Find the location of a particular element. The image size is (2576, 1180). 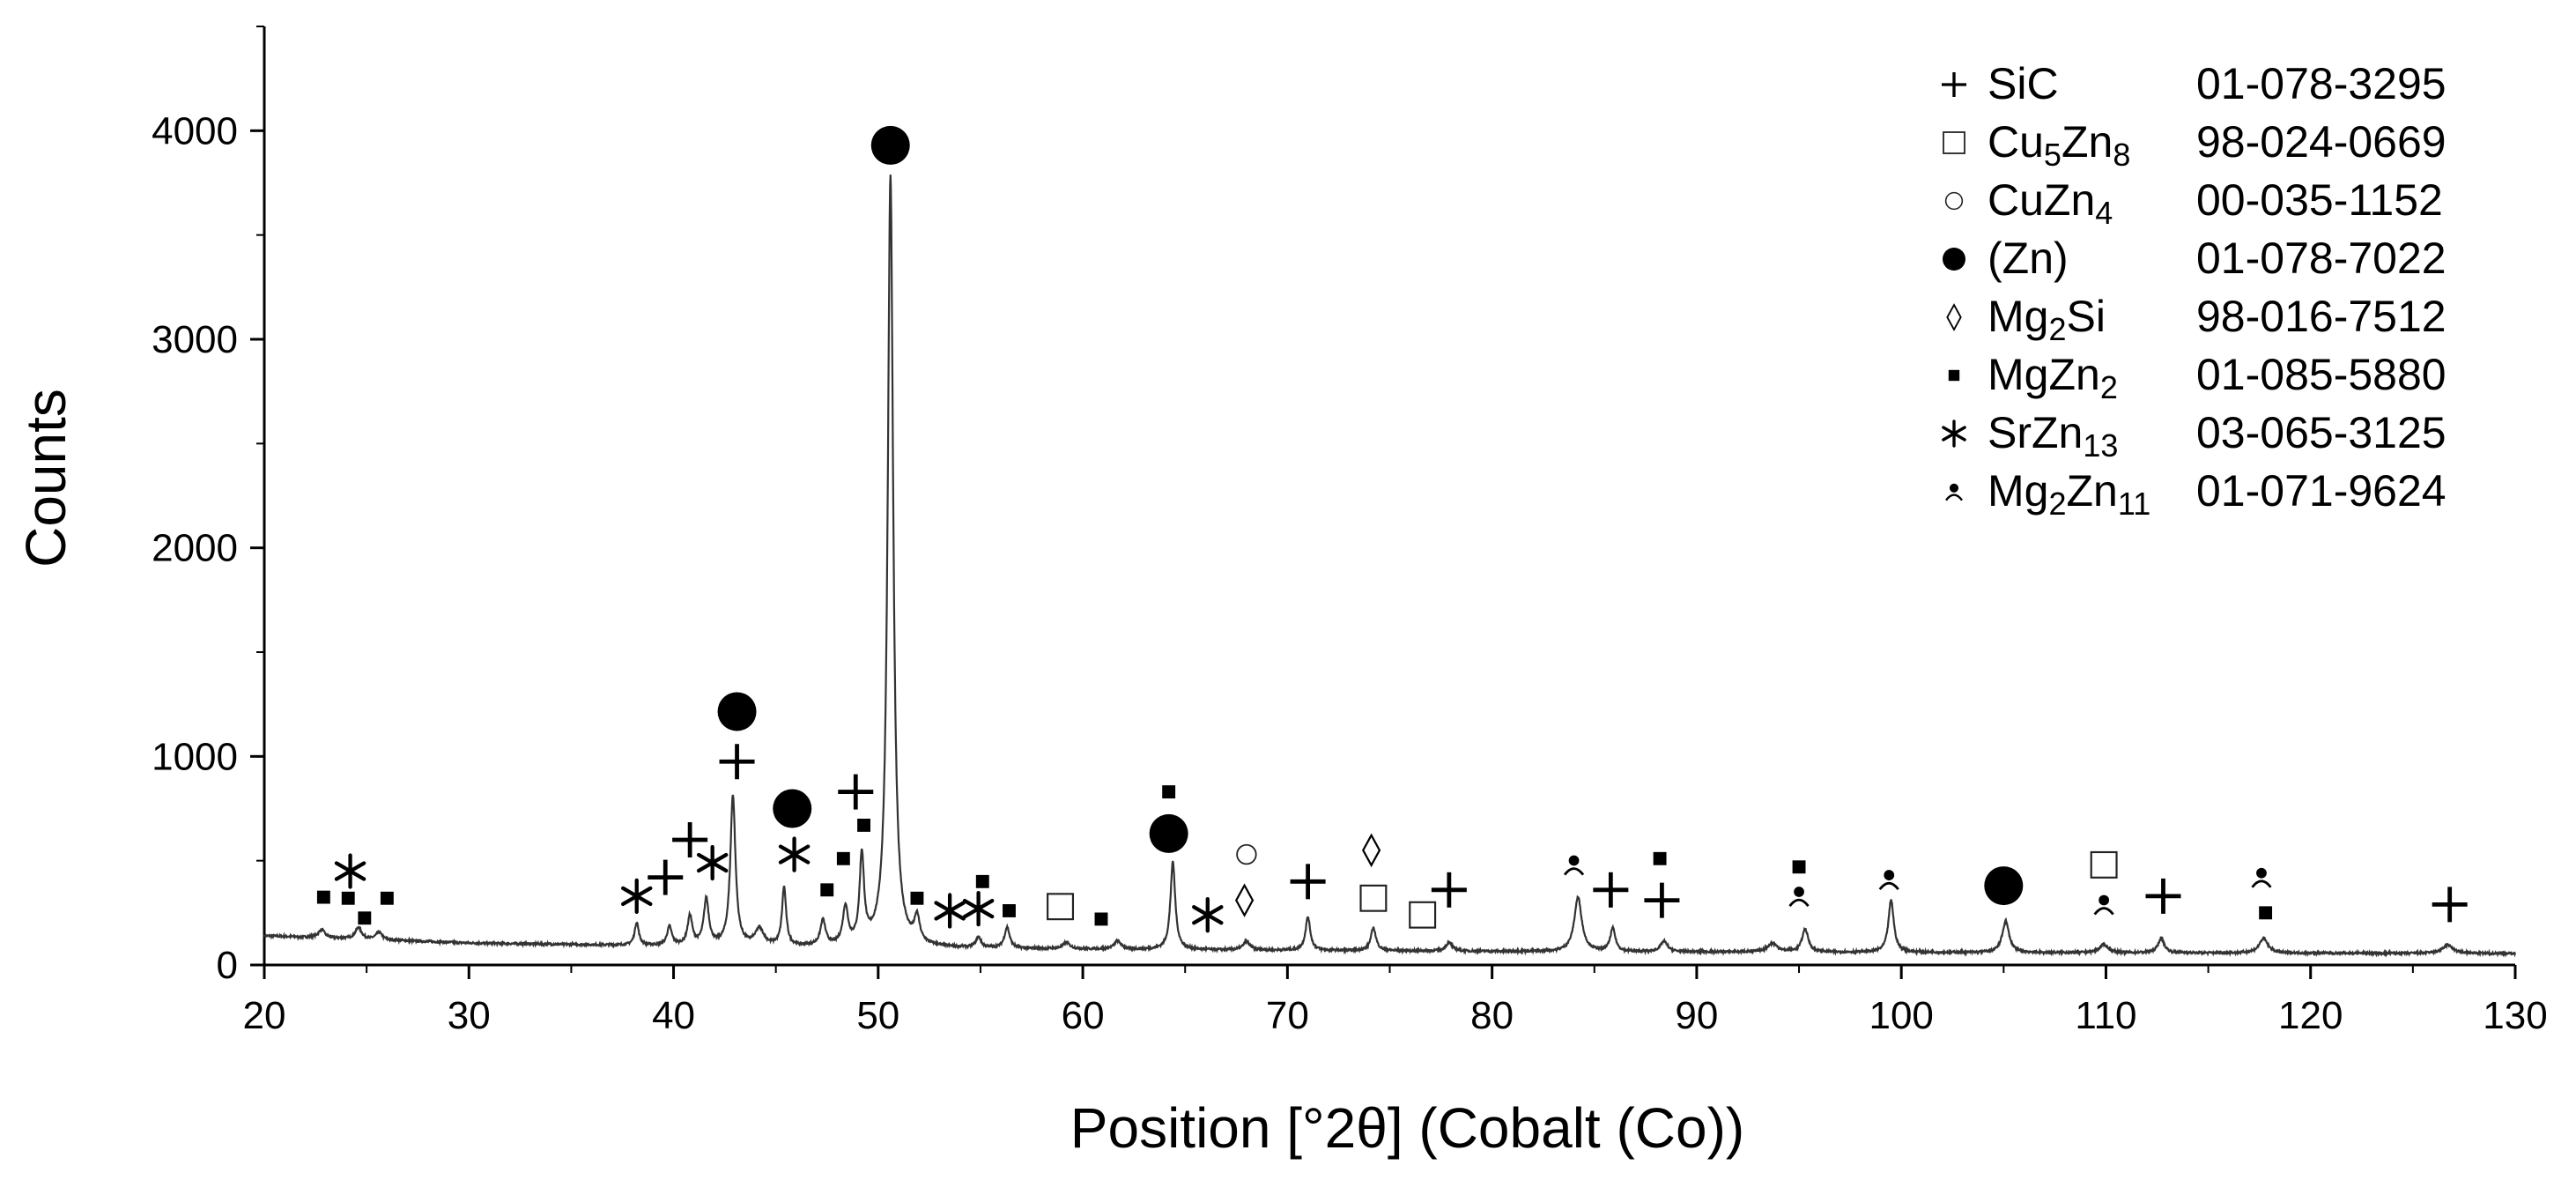

legend-label: SiC is located at coordinates (2024, 83).